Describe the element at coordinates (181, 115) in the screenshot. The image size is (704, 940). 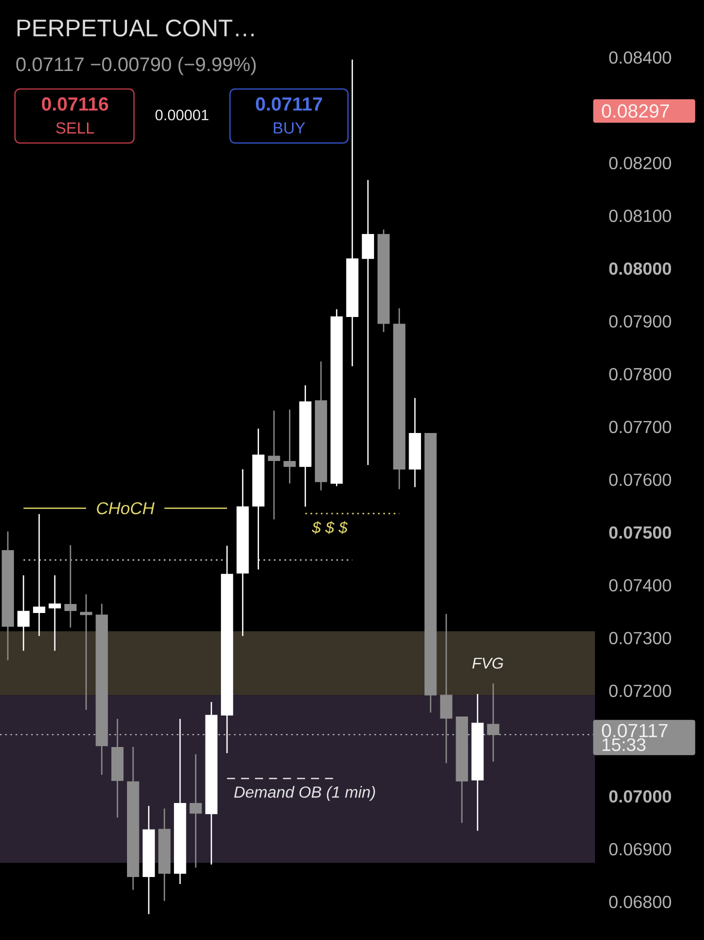
I see `annotation: 0.00001` at that location.